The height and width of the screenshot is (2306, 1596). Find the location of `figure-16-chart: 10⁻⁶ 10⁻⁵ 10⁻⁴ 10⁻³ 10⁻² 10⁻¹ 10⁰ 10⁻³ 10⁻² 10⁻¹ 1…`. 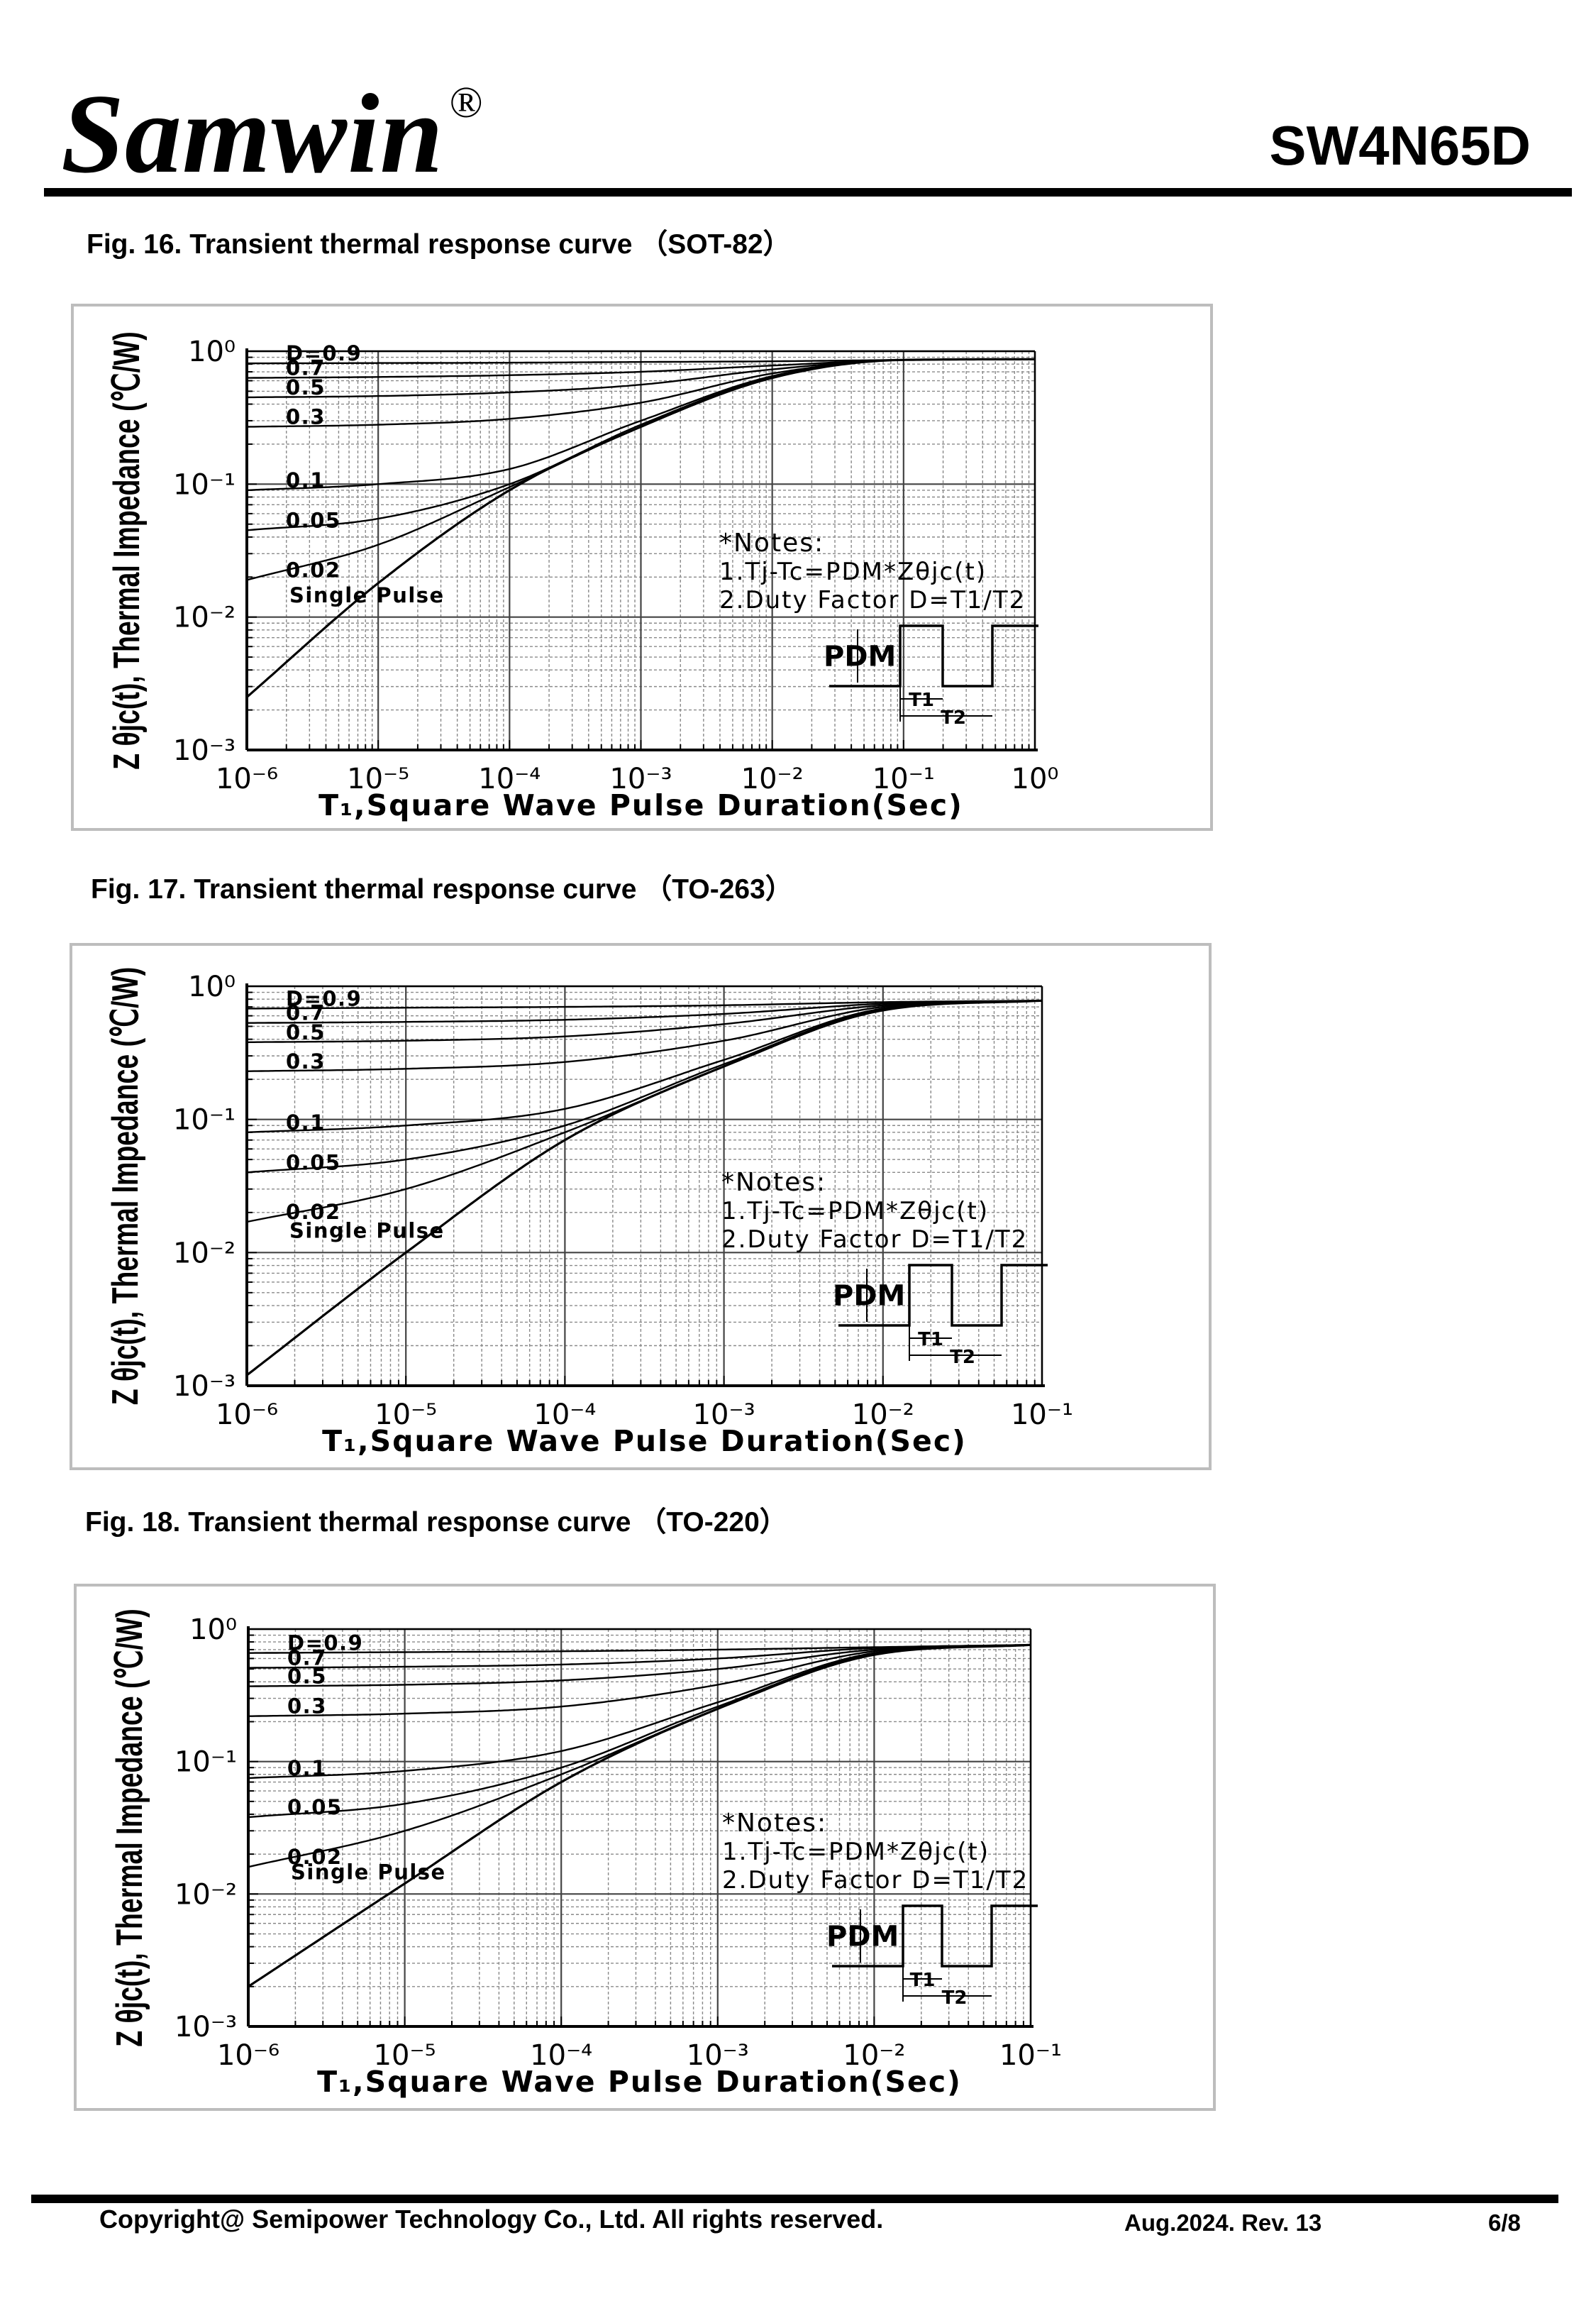

figure-16-chart: 10⁻⁶ 10⁻⁵ 10⁻⁴ 10⁻³ 10⁻² 10⁻¹ 10⁰ 10⁻³ 10⁻² 10⁻¹ 1… is located at coordinates (582, 576).